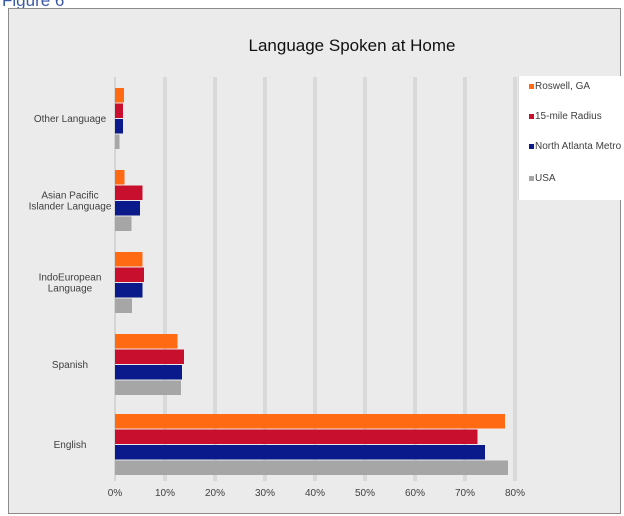  I want to click on legend-item-usa: USA, so click(576, 178).